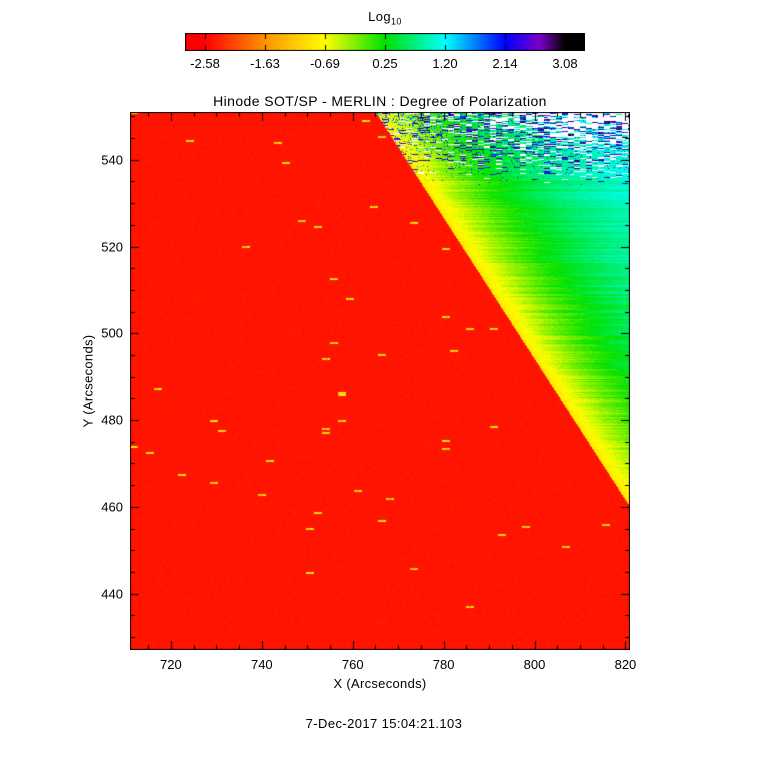 This screenshot has height=768, width=768. Describe the element at coordinates (112, 420) in the screenshot. I see `y-tick-label: 480` at that location.